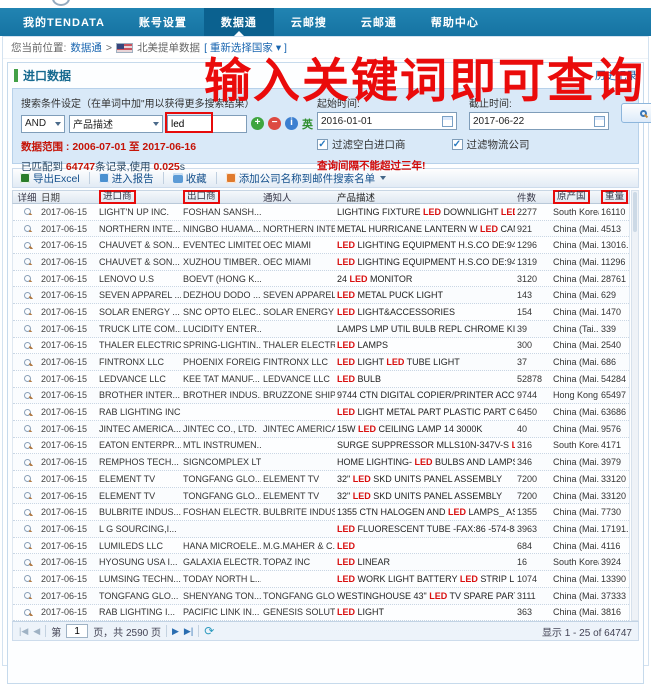 Image resolution: width=651 pixels, height=684 pixels. Describe the element at coordinates (126, 178) in the screenshot. I see `enter-report-button: 进入报告` at that location.